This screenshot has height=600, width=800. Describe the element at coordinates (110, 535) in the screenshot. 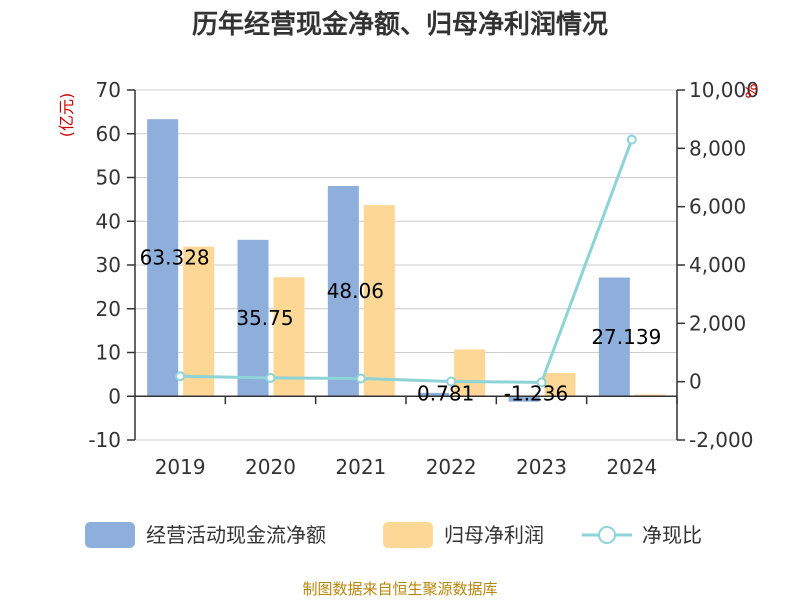

I see `legend-swatch-cashflow` at that location.